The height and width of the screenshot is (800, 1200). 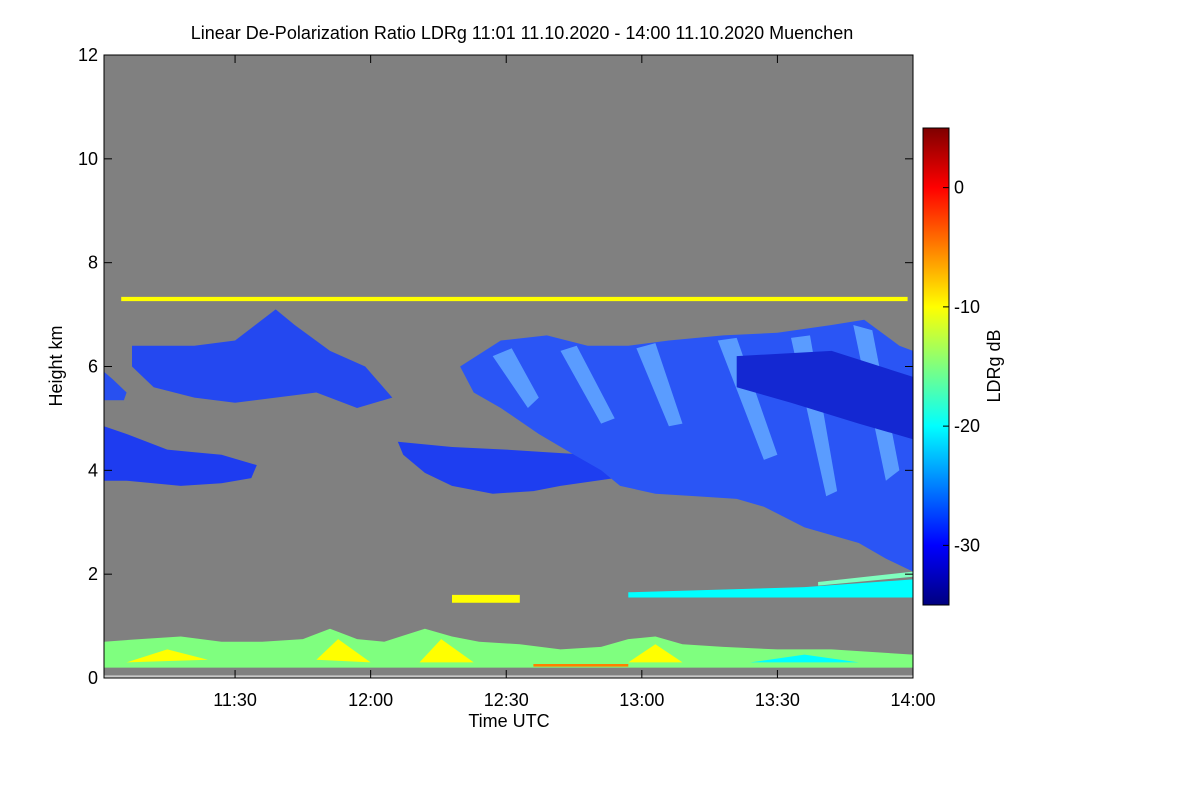 I want to click on x-tick-label: 13:30, so click(x=777, y=700).